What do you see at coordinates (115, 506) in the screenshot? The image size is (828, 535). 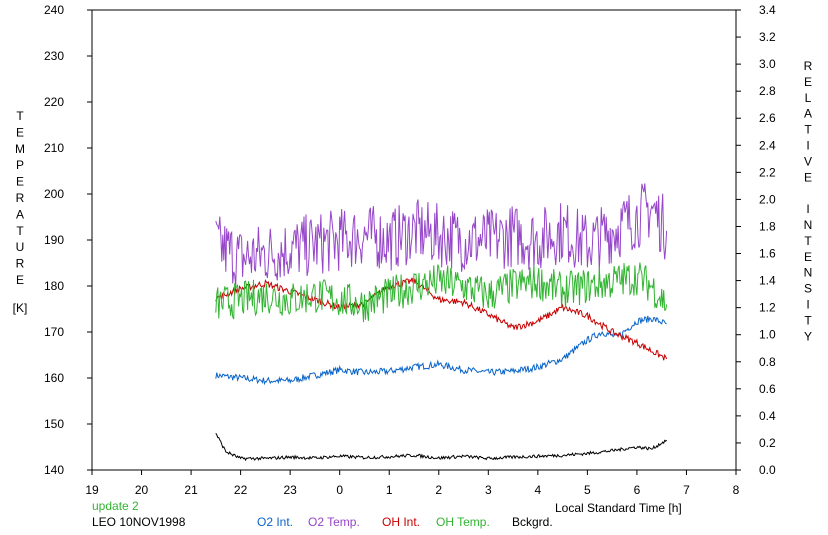 I see `status-text: update 2` at bounding box center [115, 506].